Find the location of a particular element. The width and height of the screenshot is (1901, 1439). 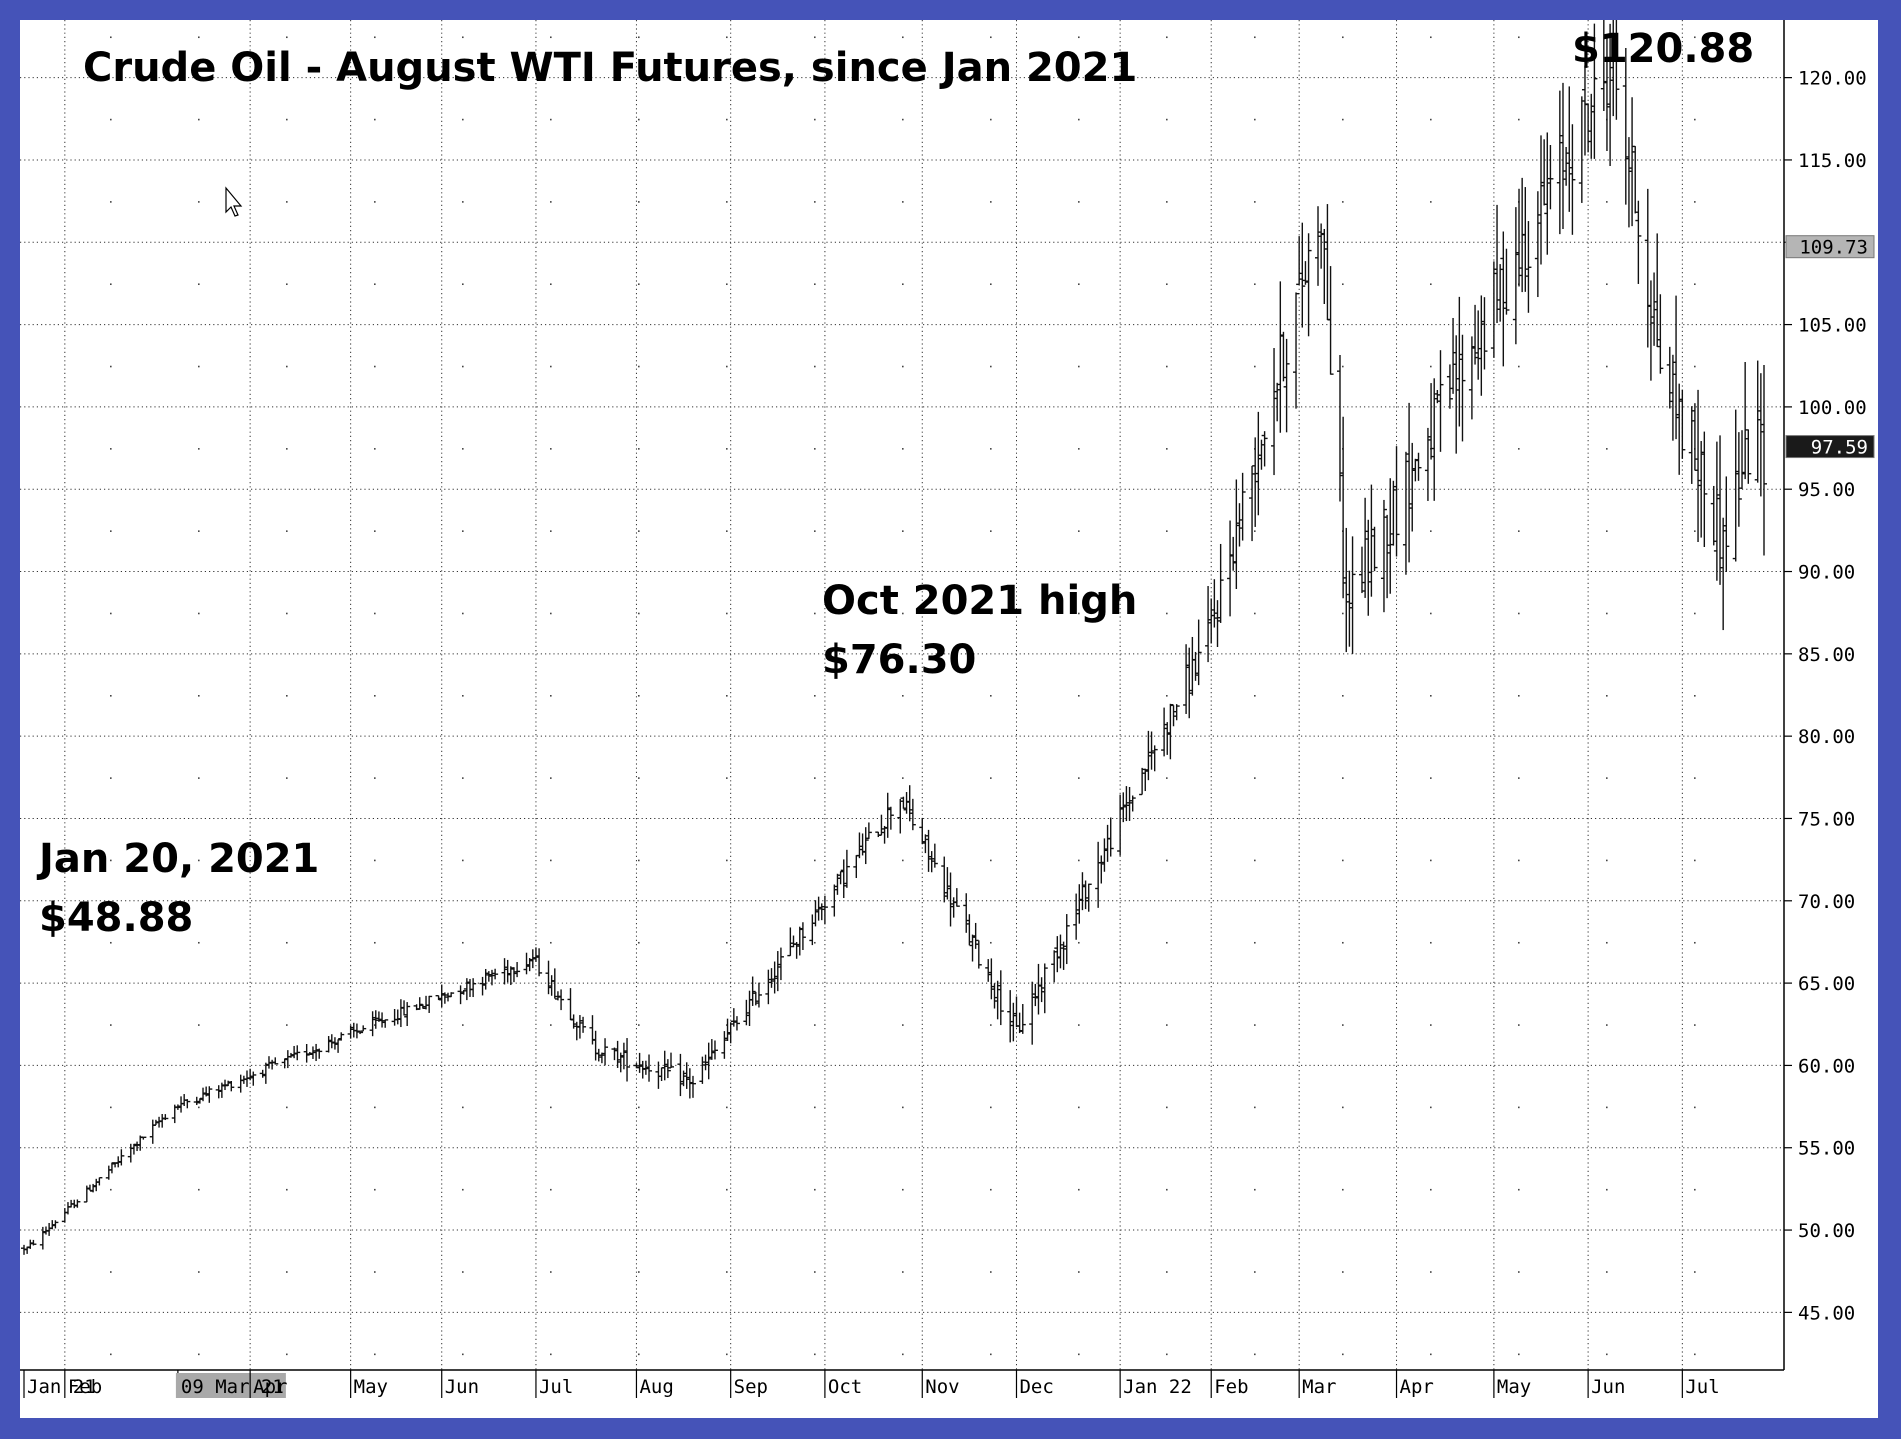

y-tick-label: 85.00 is located at coordinates (1826, 655).